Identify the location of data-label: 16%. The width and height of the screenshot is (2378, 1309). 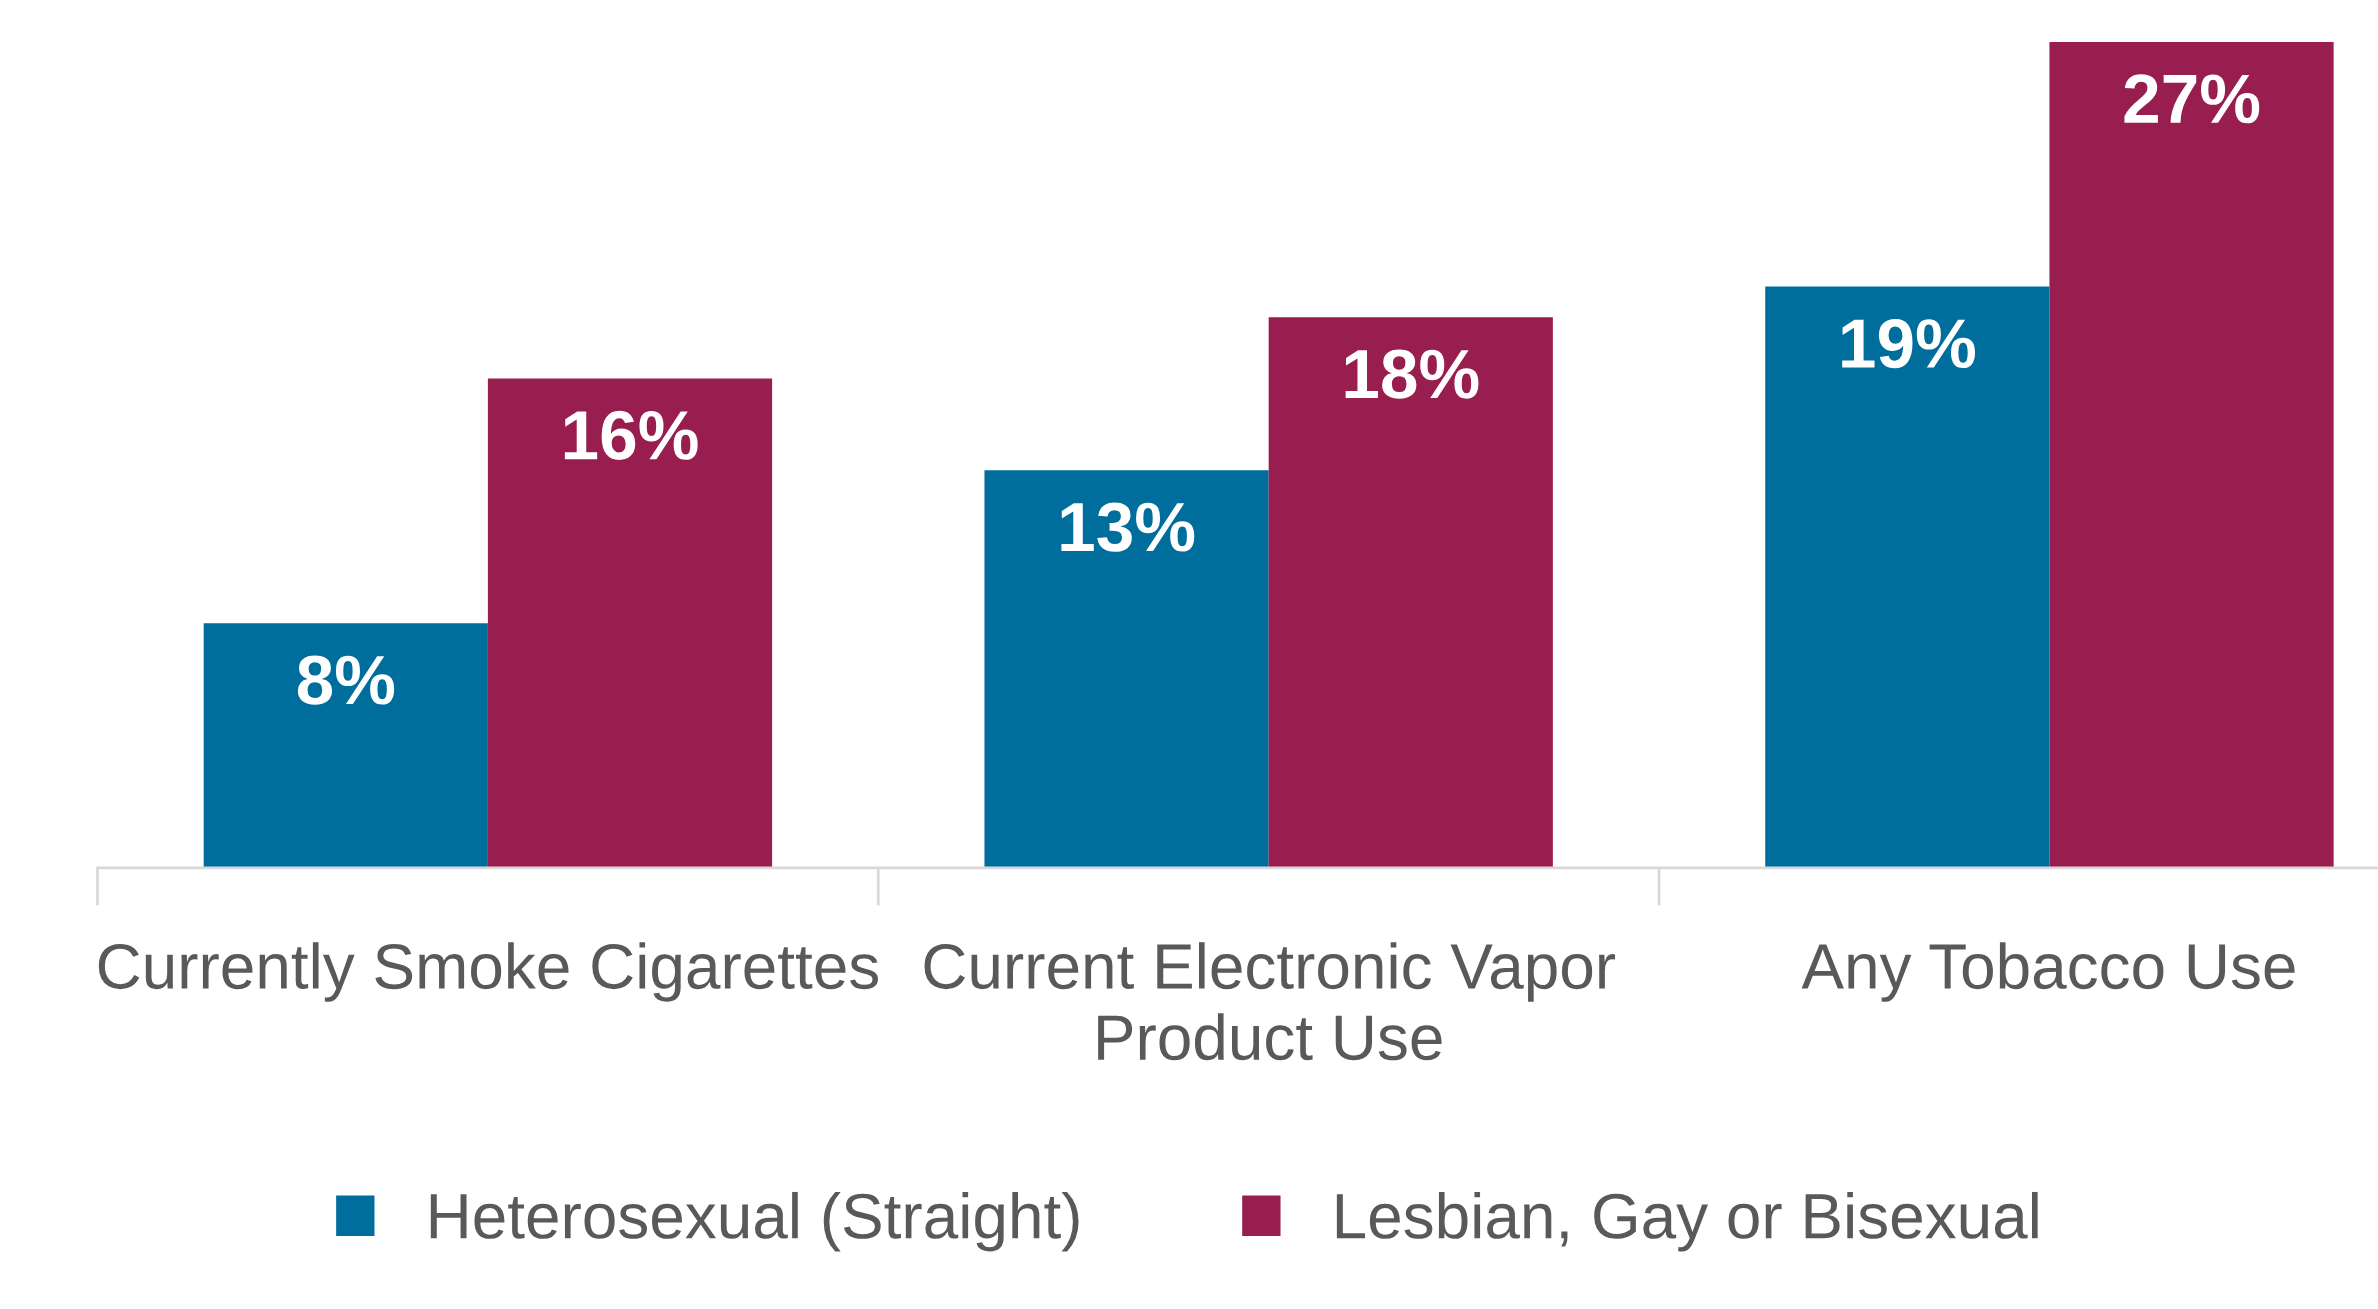
(631, 435).